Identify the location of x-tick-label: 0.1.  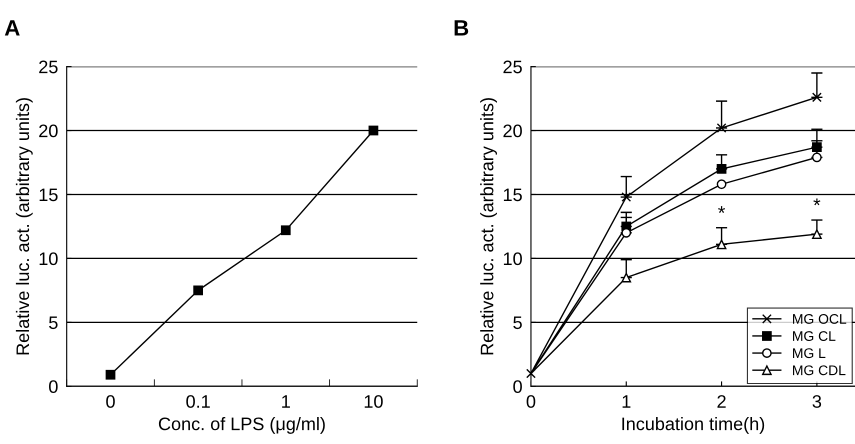
(198, 401).